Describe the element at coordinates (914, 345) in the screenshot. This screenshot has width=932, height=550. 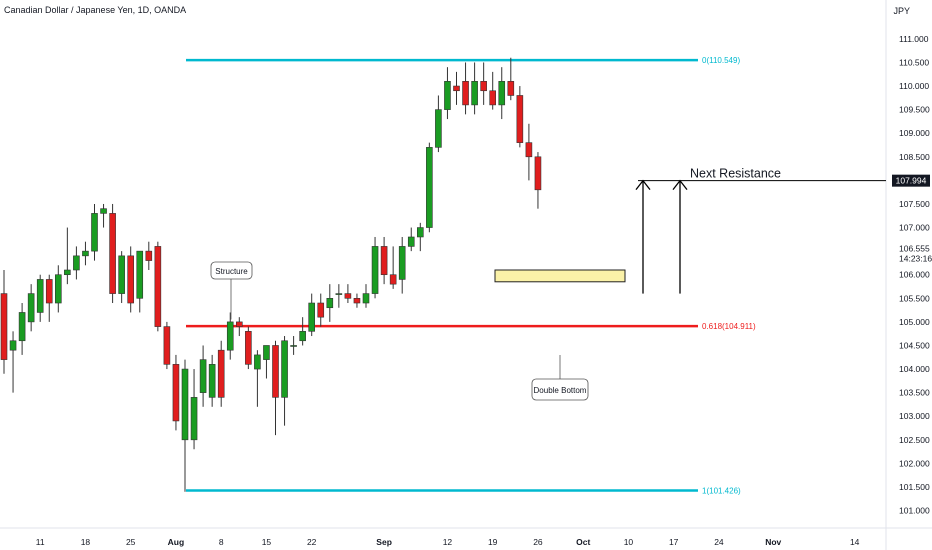
I see `price-tick-label: 104.500` at that location.